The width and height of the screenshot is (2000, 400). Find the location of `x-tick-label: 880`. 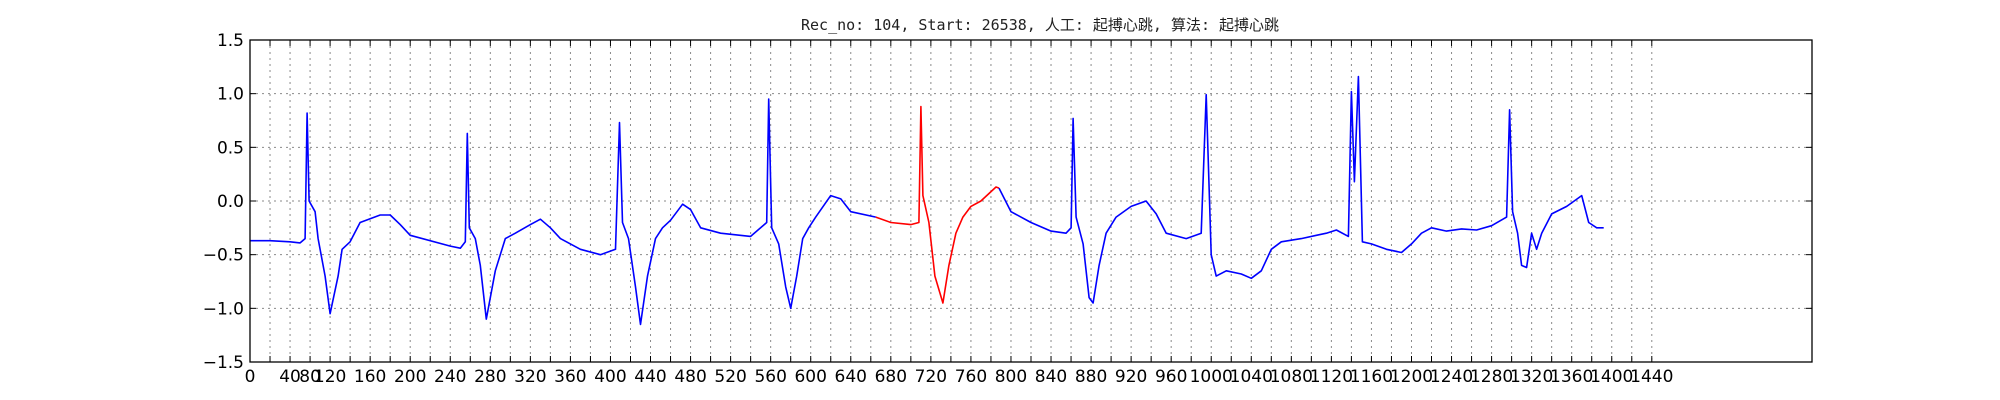

x-tick-label: 880 is located at coordinates (1091, 377).